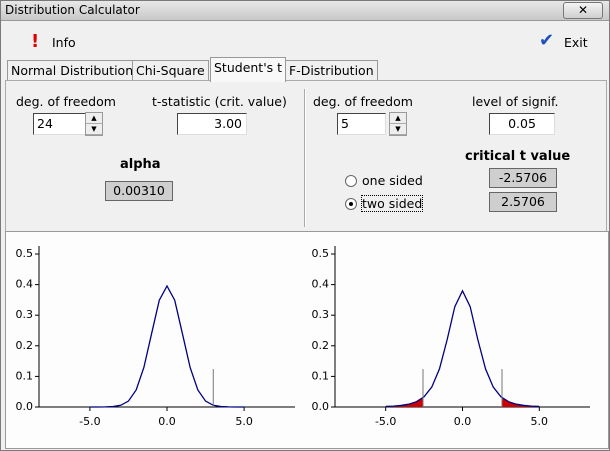  What do you see at coordinates (583, 10) in the screenshot?
I see `close-button: ✕` at bounding box center [583, 10].